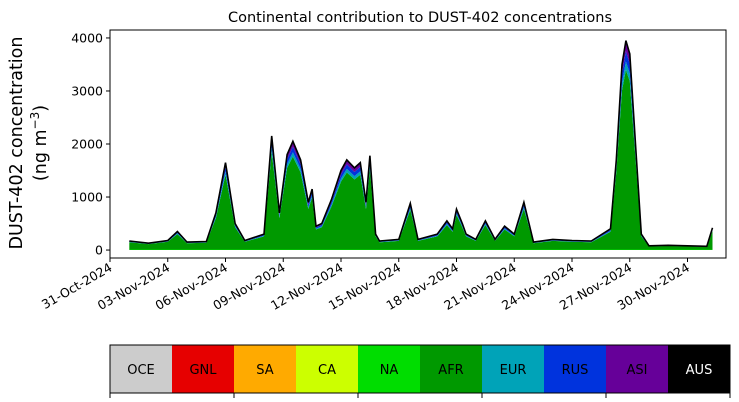 This screenshot has height=402, width=739. What do you see at coordinates (87, 37) in the screenshot?
I see `y-tick-label: 4000` at bounding box center [87, 37].